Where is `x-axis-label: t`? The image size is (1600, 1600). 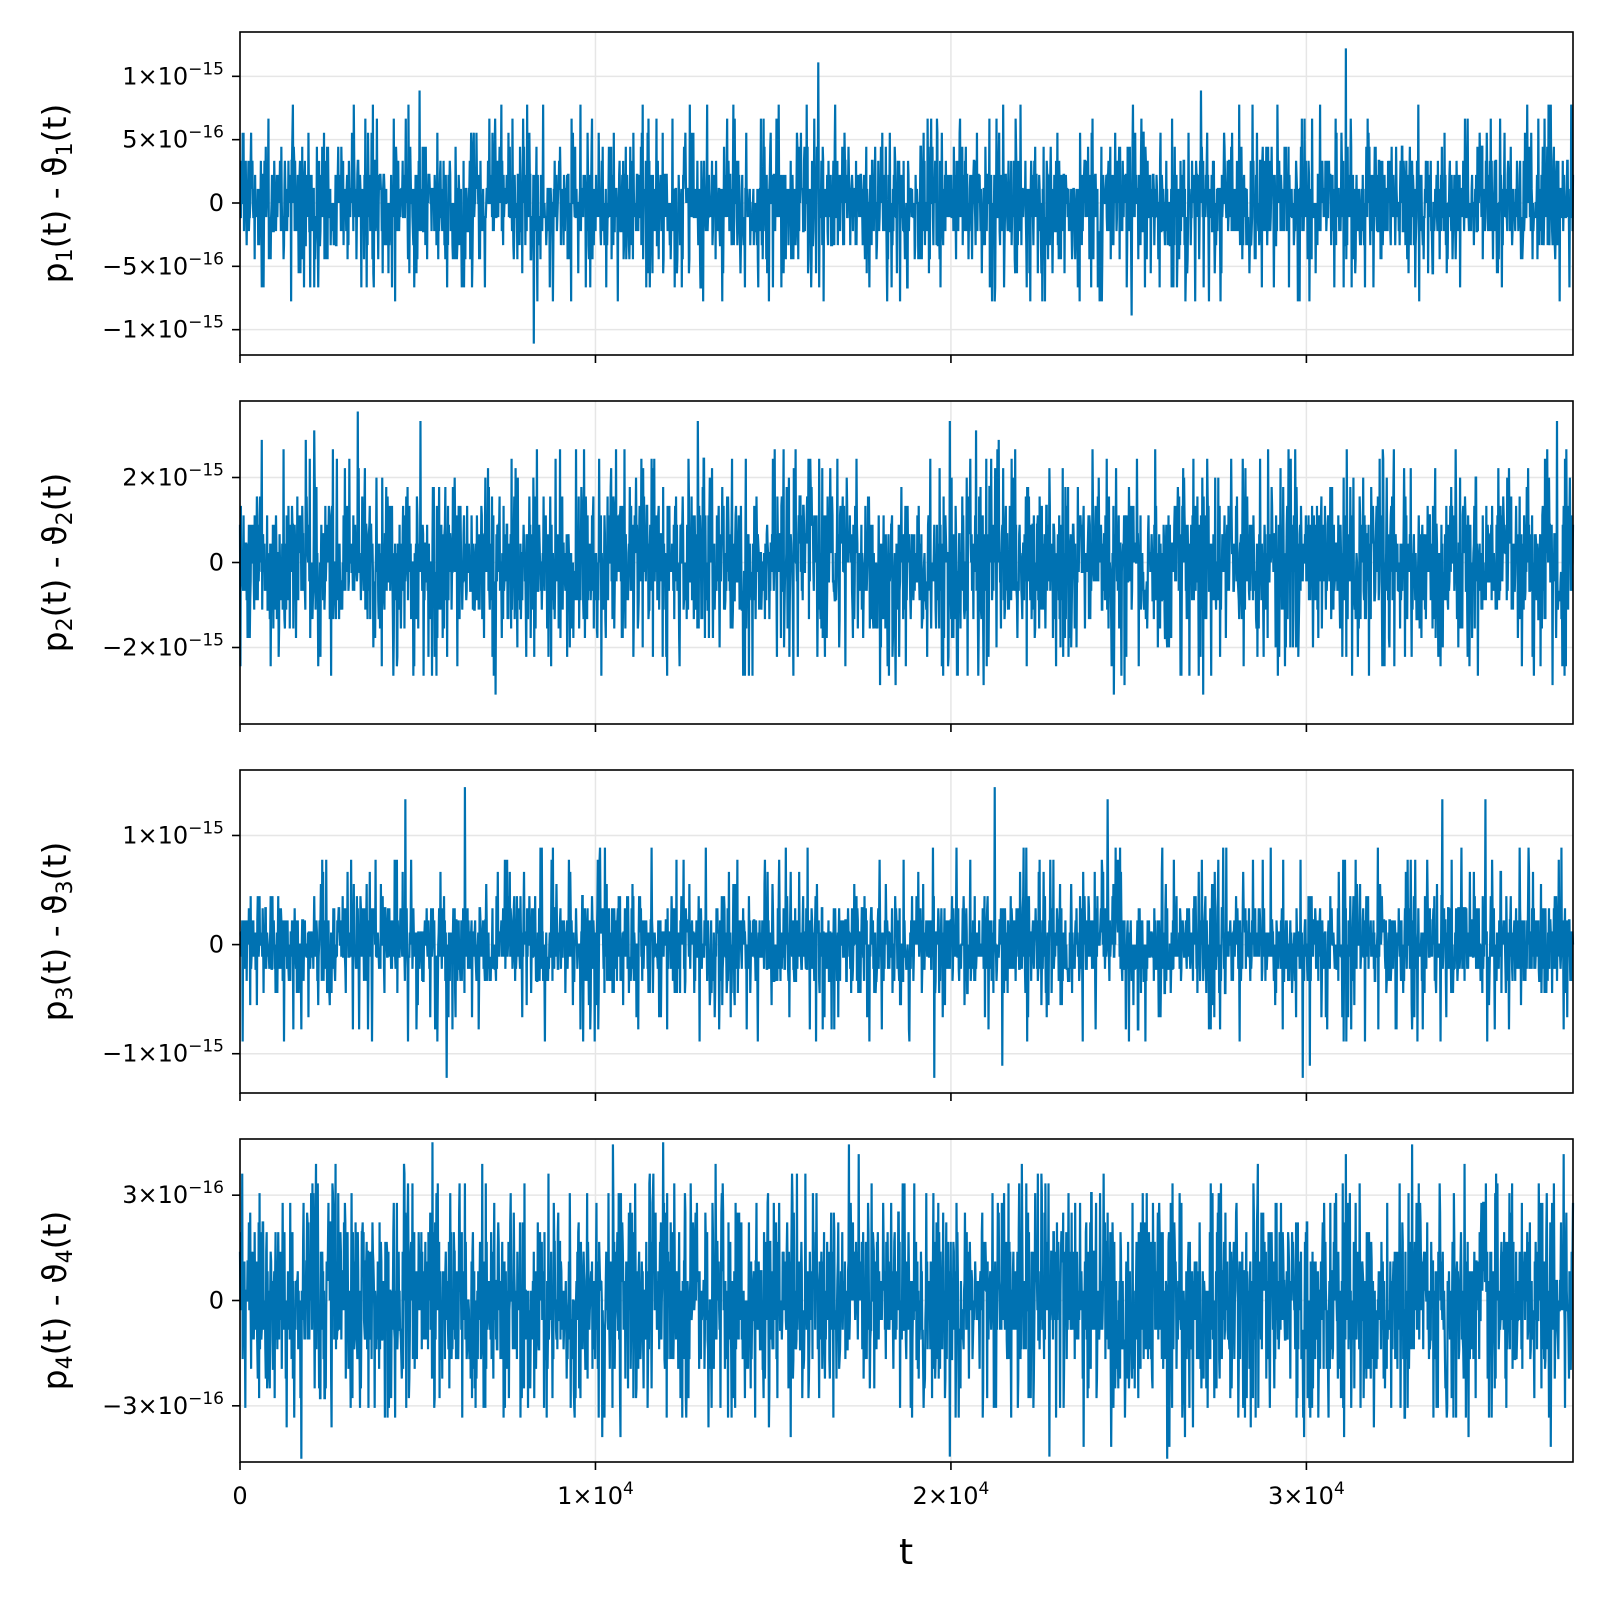 x-axis-label: t is located at coordinates (906, 1552).